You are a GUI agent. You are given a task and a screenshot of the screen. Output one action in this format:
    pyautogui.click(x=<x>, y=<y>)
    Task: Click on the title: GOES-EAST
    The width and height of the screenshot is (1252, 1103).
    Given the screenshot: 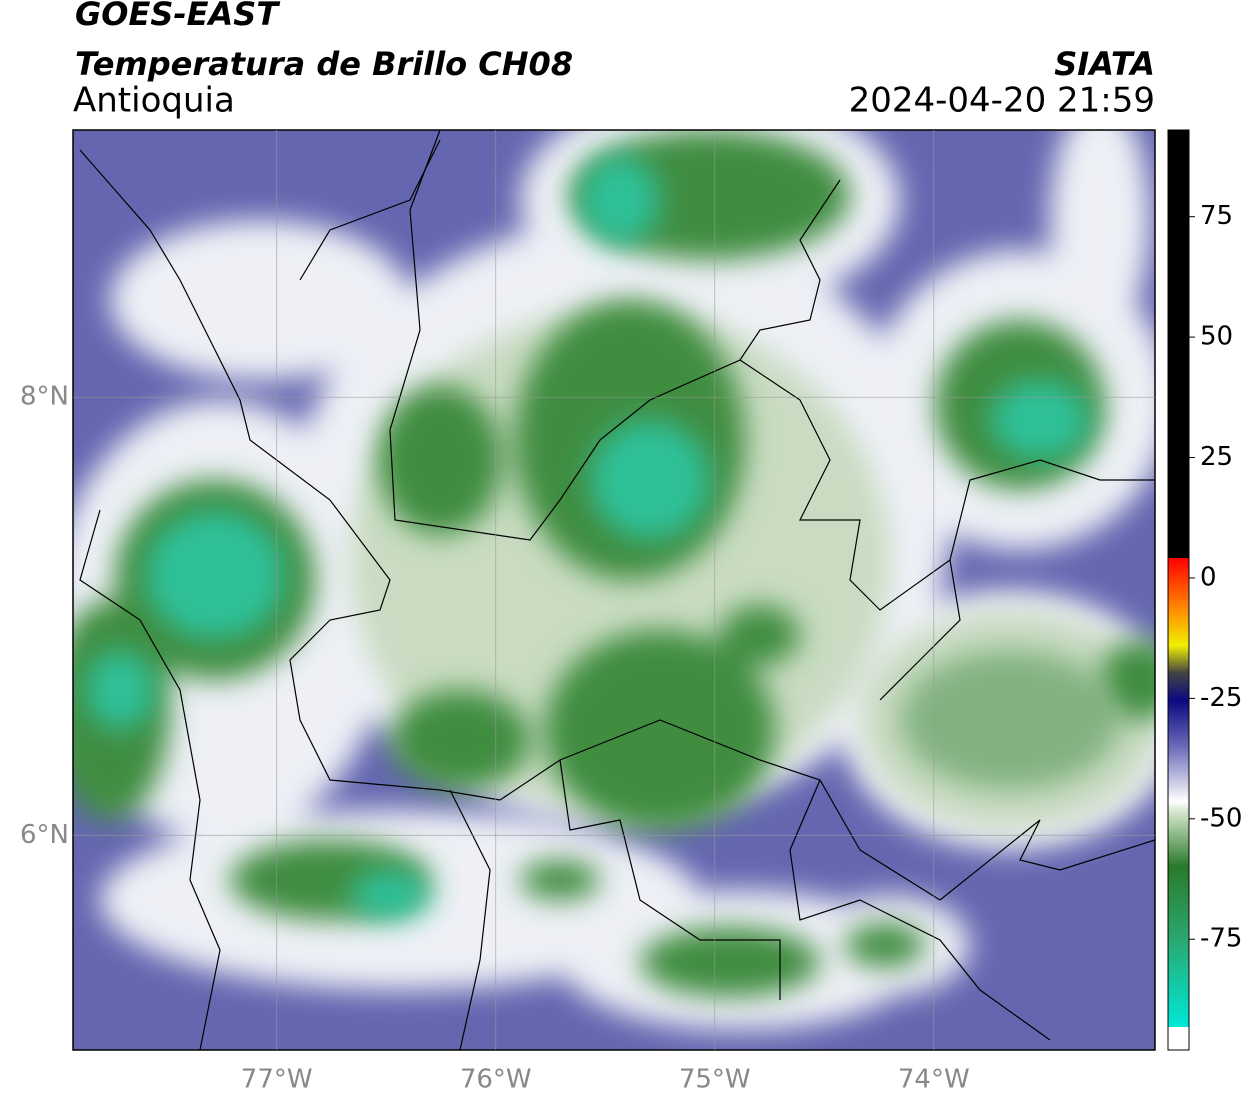 What is the action you would take?
    pyautogui.click(x=177, y=16)
    